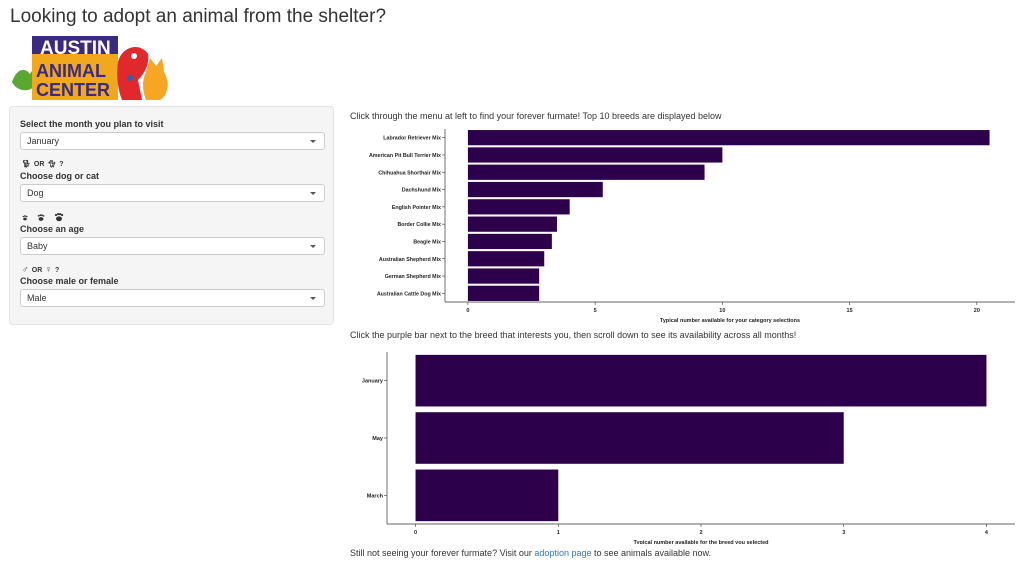 This screenshot has width=1025, height=566. I want to click on sex-or-text: OR, so click(37, 270).